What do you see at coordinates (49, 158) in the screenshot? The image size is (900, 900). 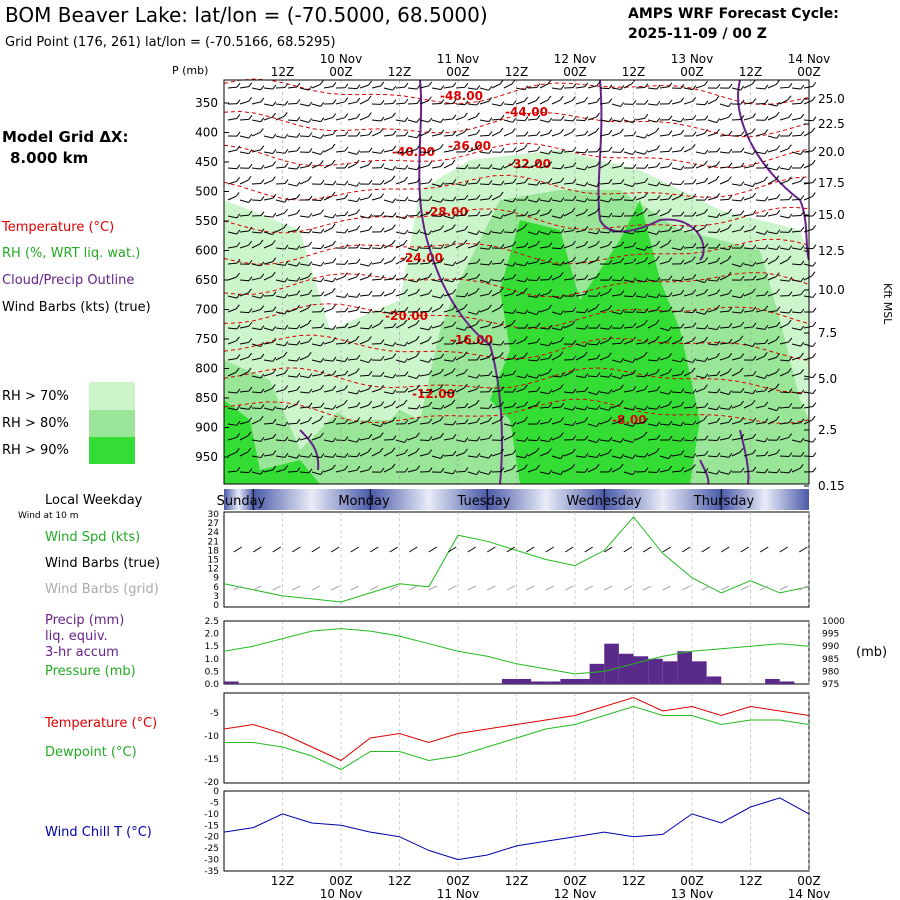 I see `model-grid-value: 8.000 km` at bounding box center [49, 158].